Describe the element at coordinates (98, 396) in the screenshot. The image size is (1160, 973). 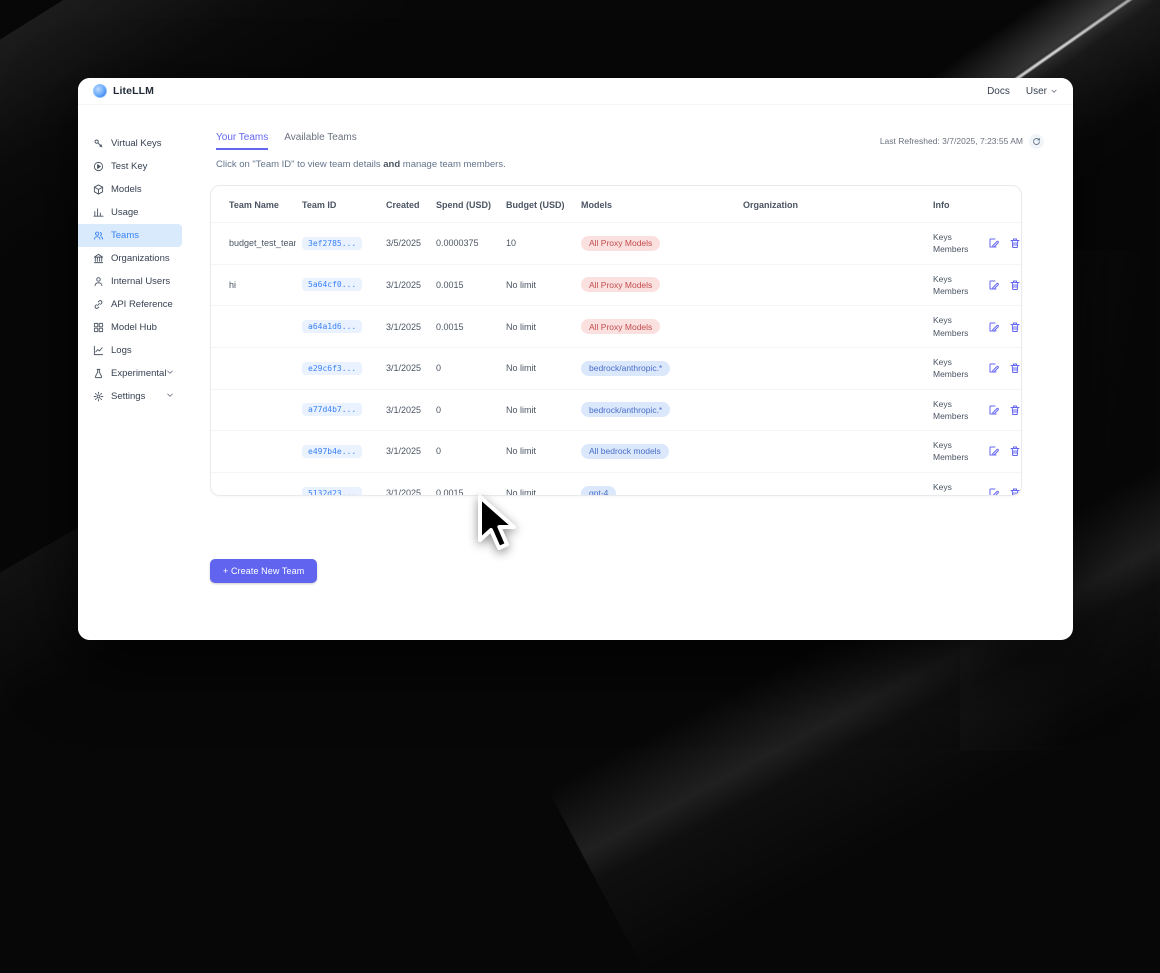
I see `gear-icon` at that location.